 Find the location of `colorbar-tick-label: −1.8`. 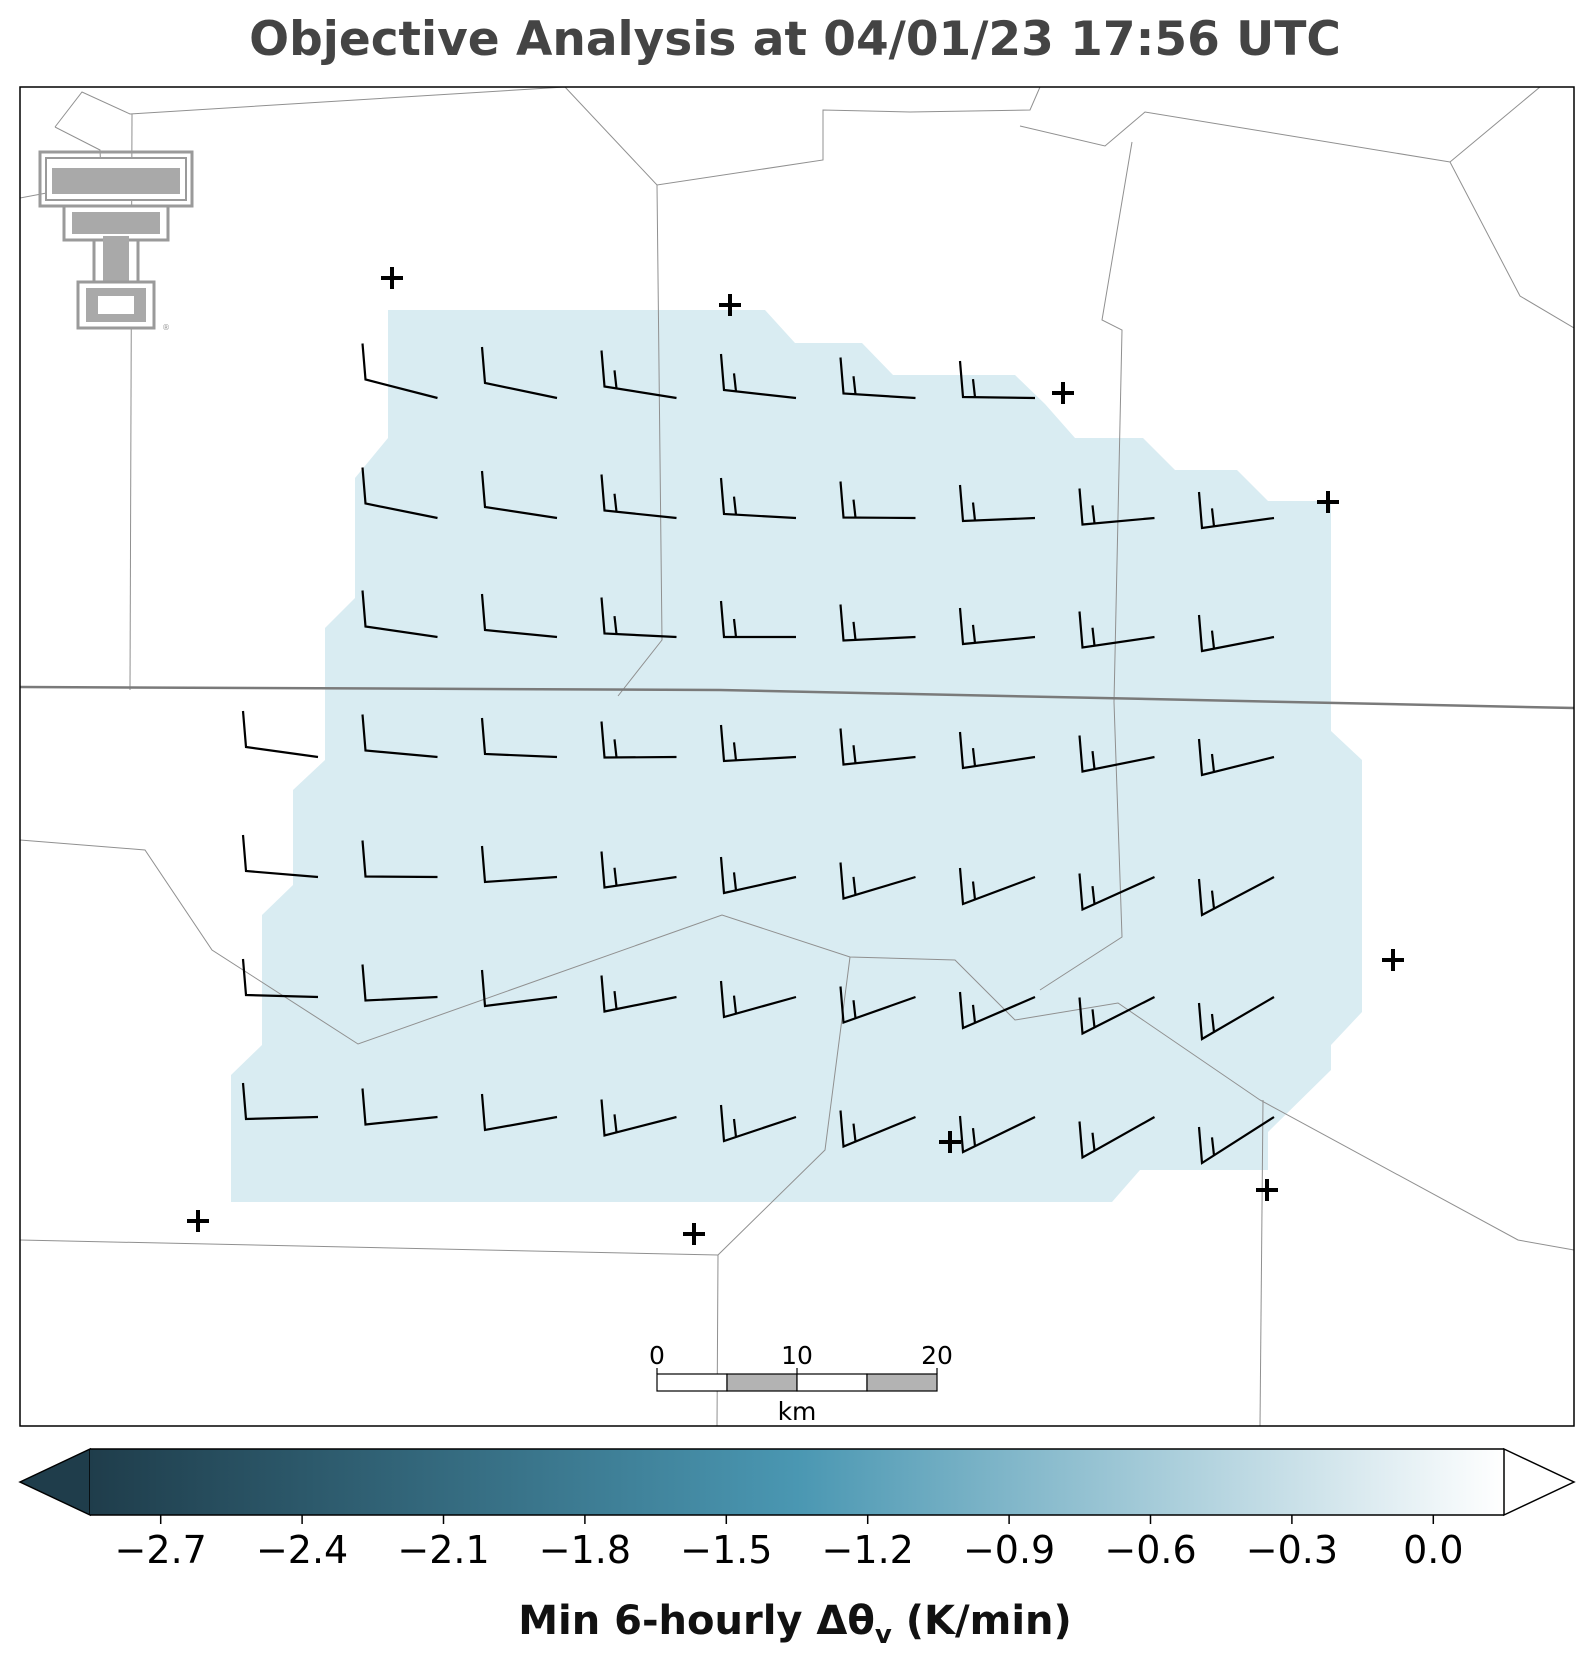

colorbar-tick-label: −1.8 is located at coordinates (585, 1550).